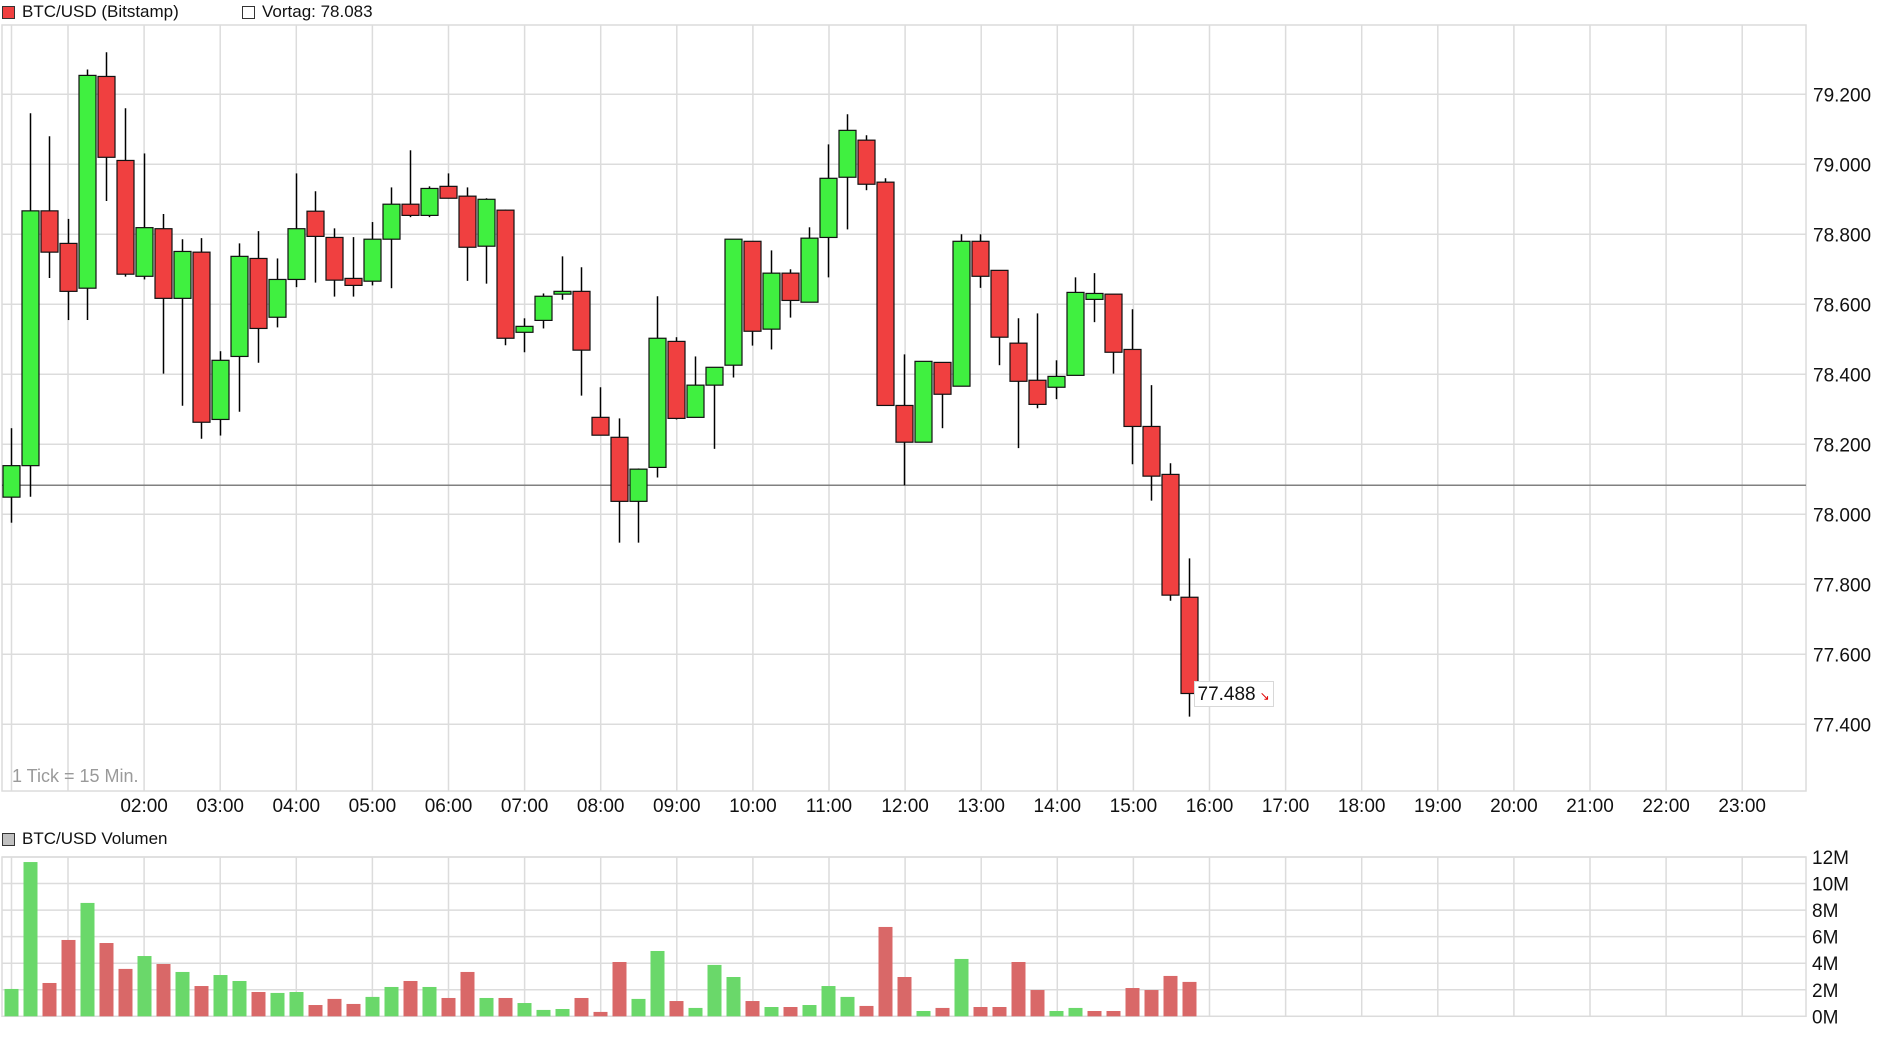 Image resolution: width=1880 pixels, height=1037 pixels. I want to click on time-tick-label: 23:00, so click(1742, 806).